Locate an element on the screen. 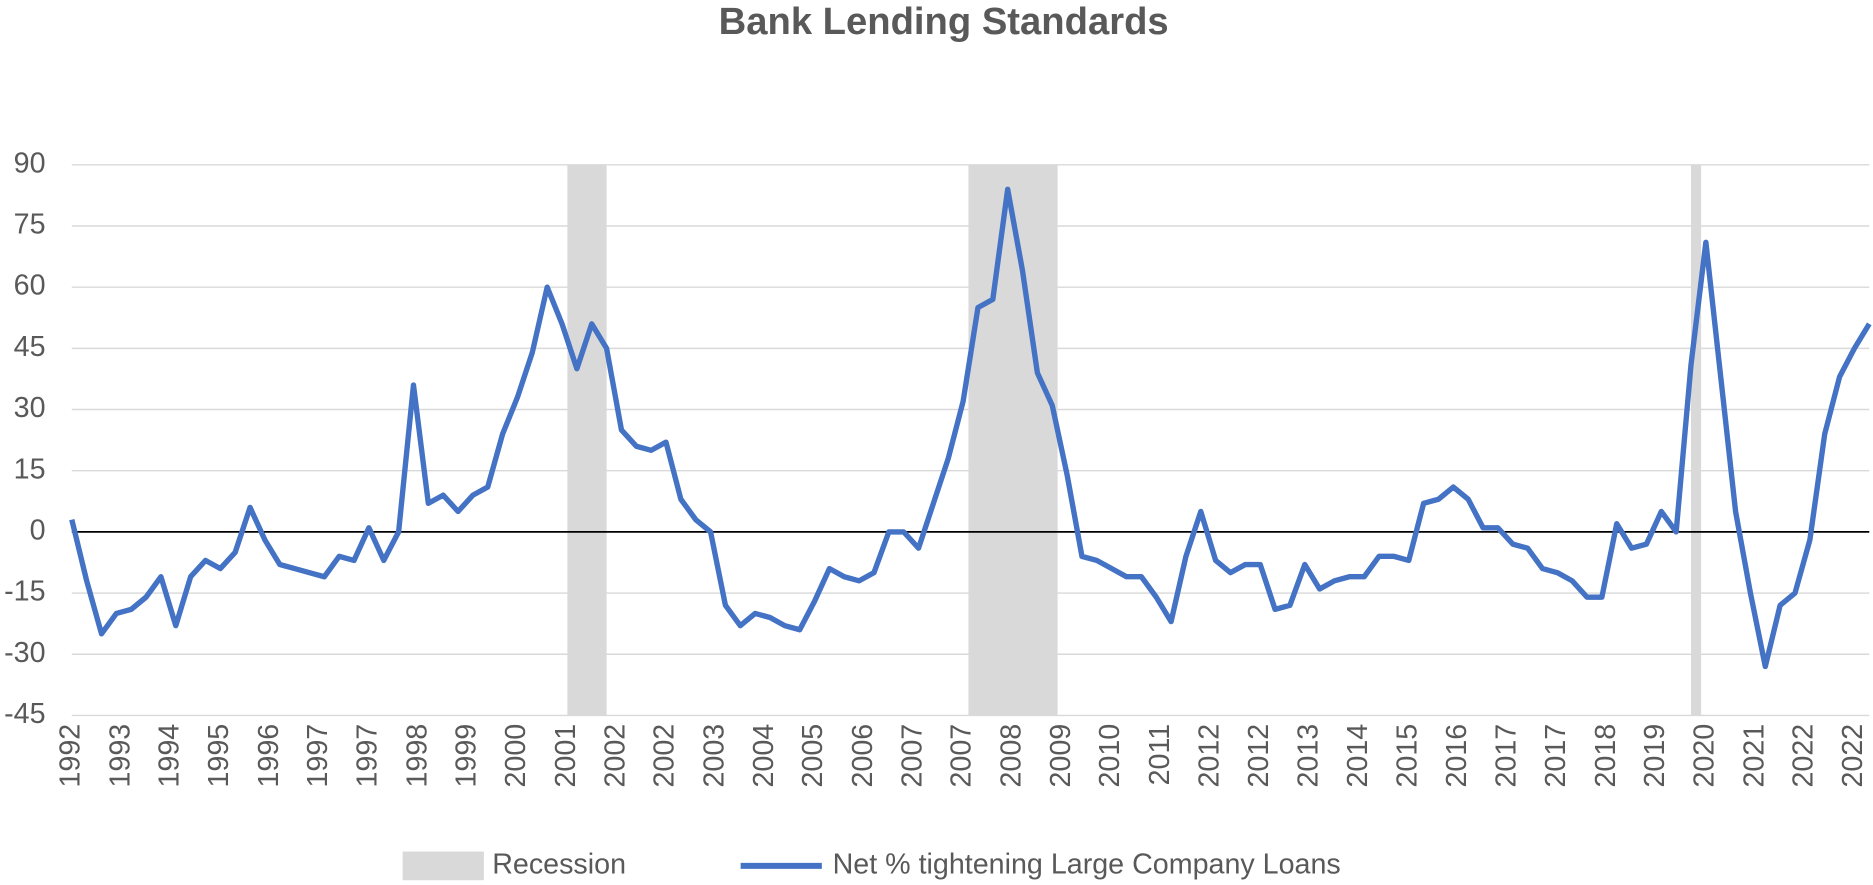 The width and height of the screenshot is (1873, 885). x-tick-label: 2019 is located at coordinates (1655, 756).